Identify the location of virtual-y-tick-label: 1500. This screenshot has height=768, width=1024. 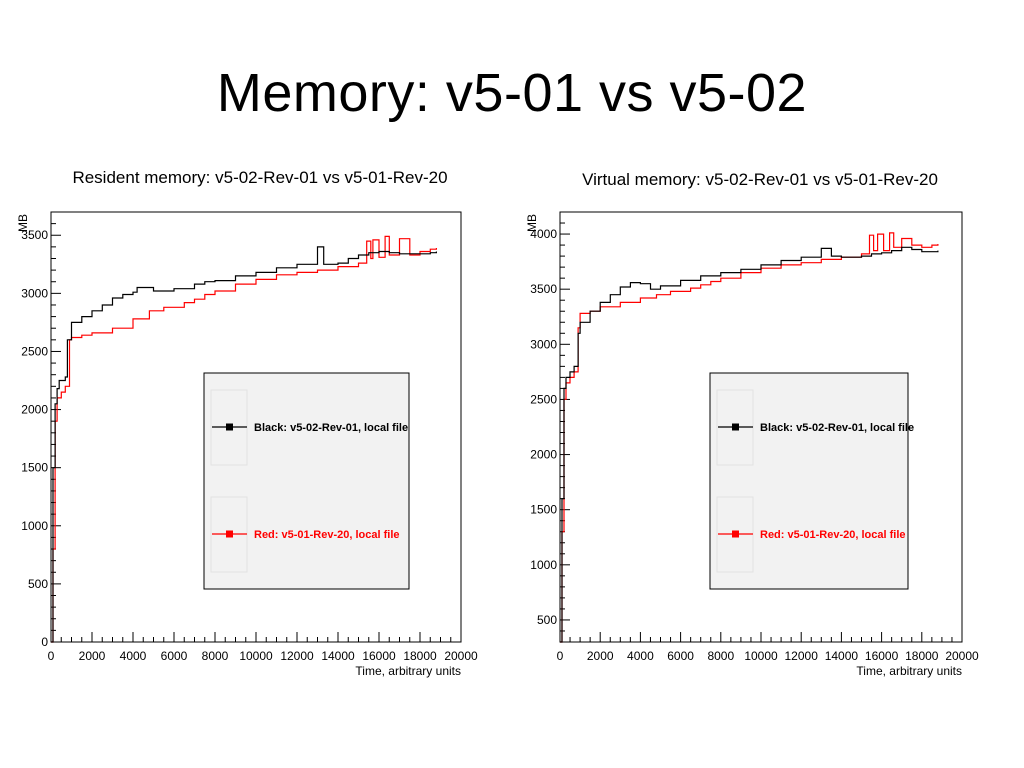
(543, 510).